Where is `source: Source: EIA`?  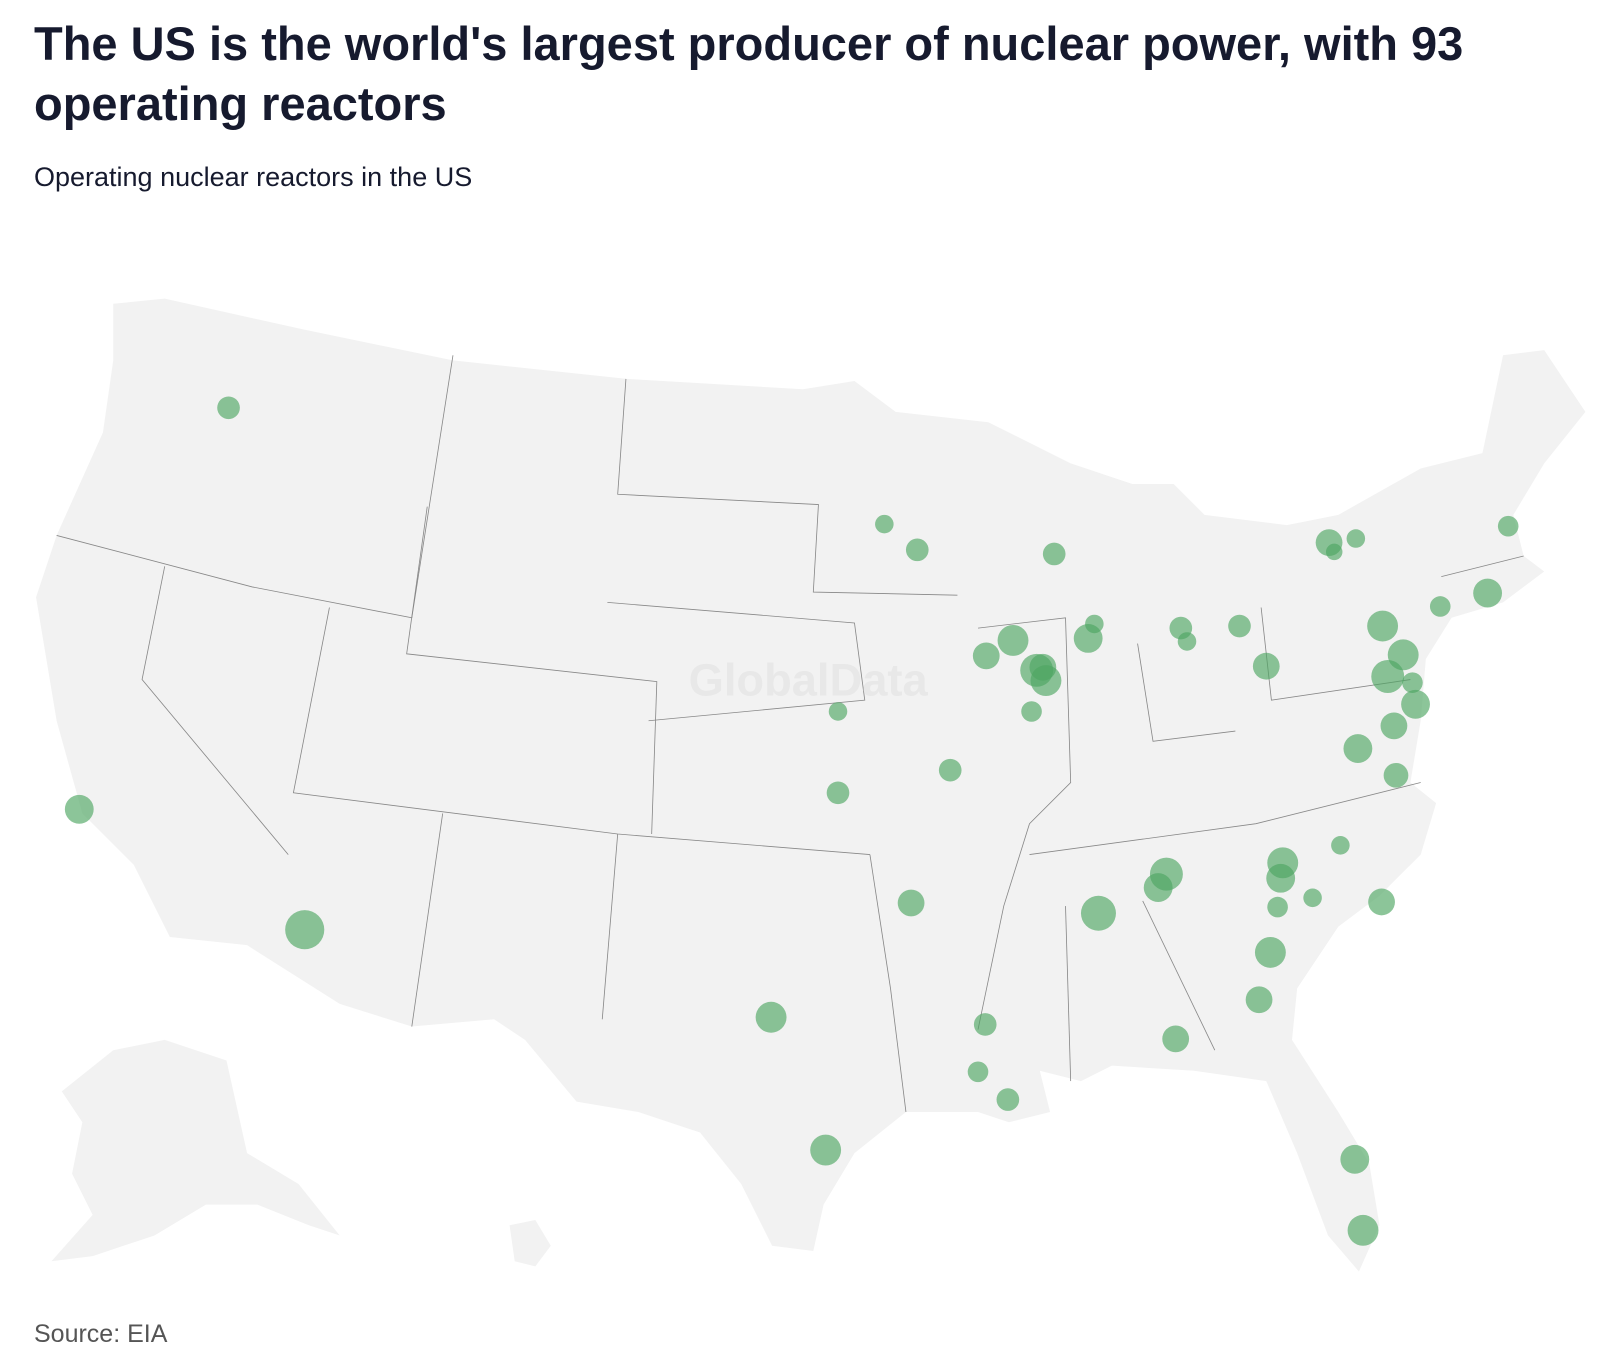 source: Source: EIA is located at coordinates (101, 1334).